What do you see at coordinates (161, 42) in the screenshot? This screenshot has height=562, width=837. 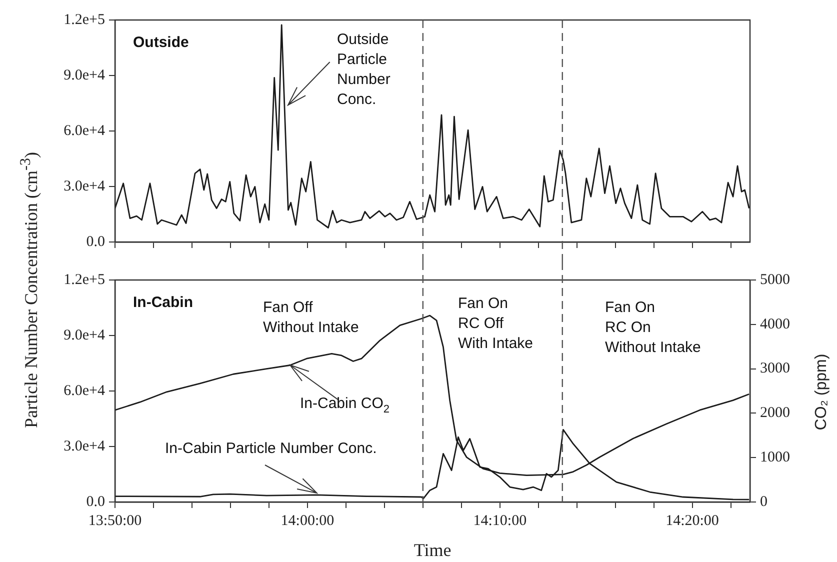 I see `text: Outside` at bounding box center [161, 42].